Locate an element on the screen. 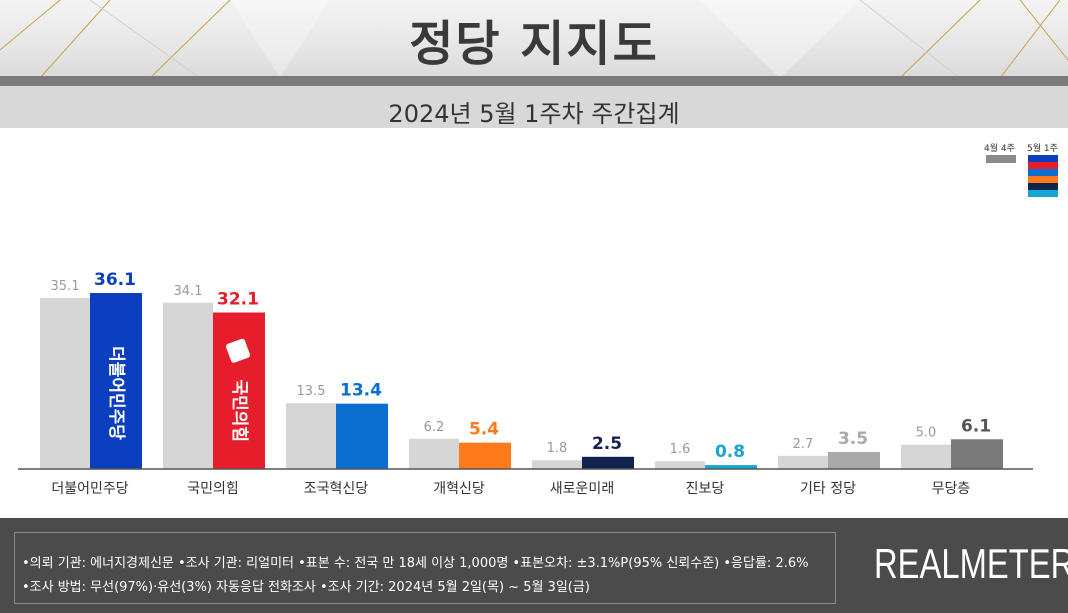  category-label-5: 진보당 is located at coordinates (705, 489).